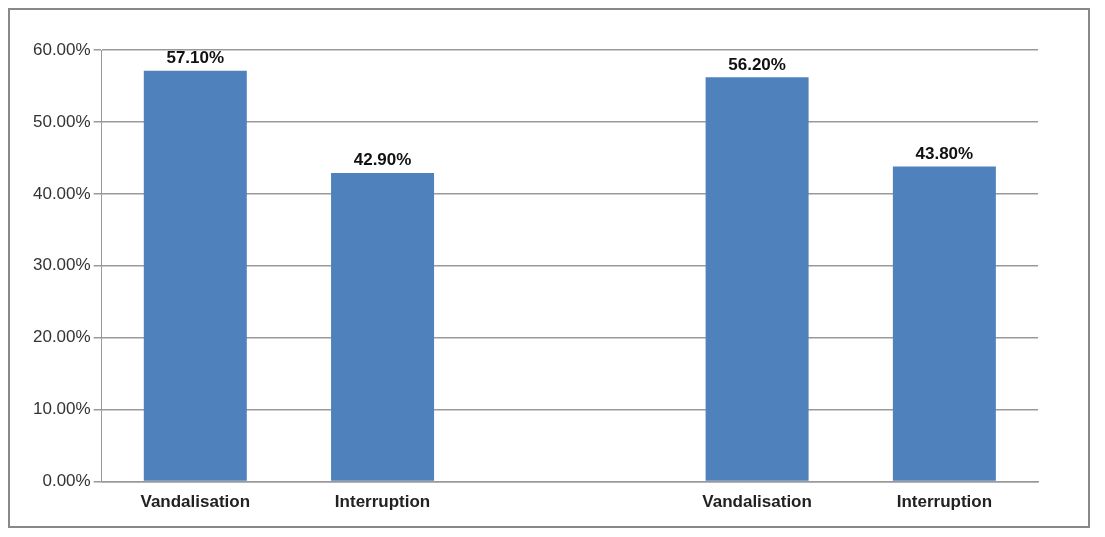 The image size is (1105, 537). What do you see at coordinates (61, 409) in the screenshot?
I see `y-tick-label: 10.00%` at bounding box center [61, 409].